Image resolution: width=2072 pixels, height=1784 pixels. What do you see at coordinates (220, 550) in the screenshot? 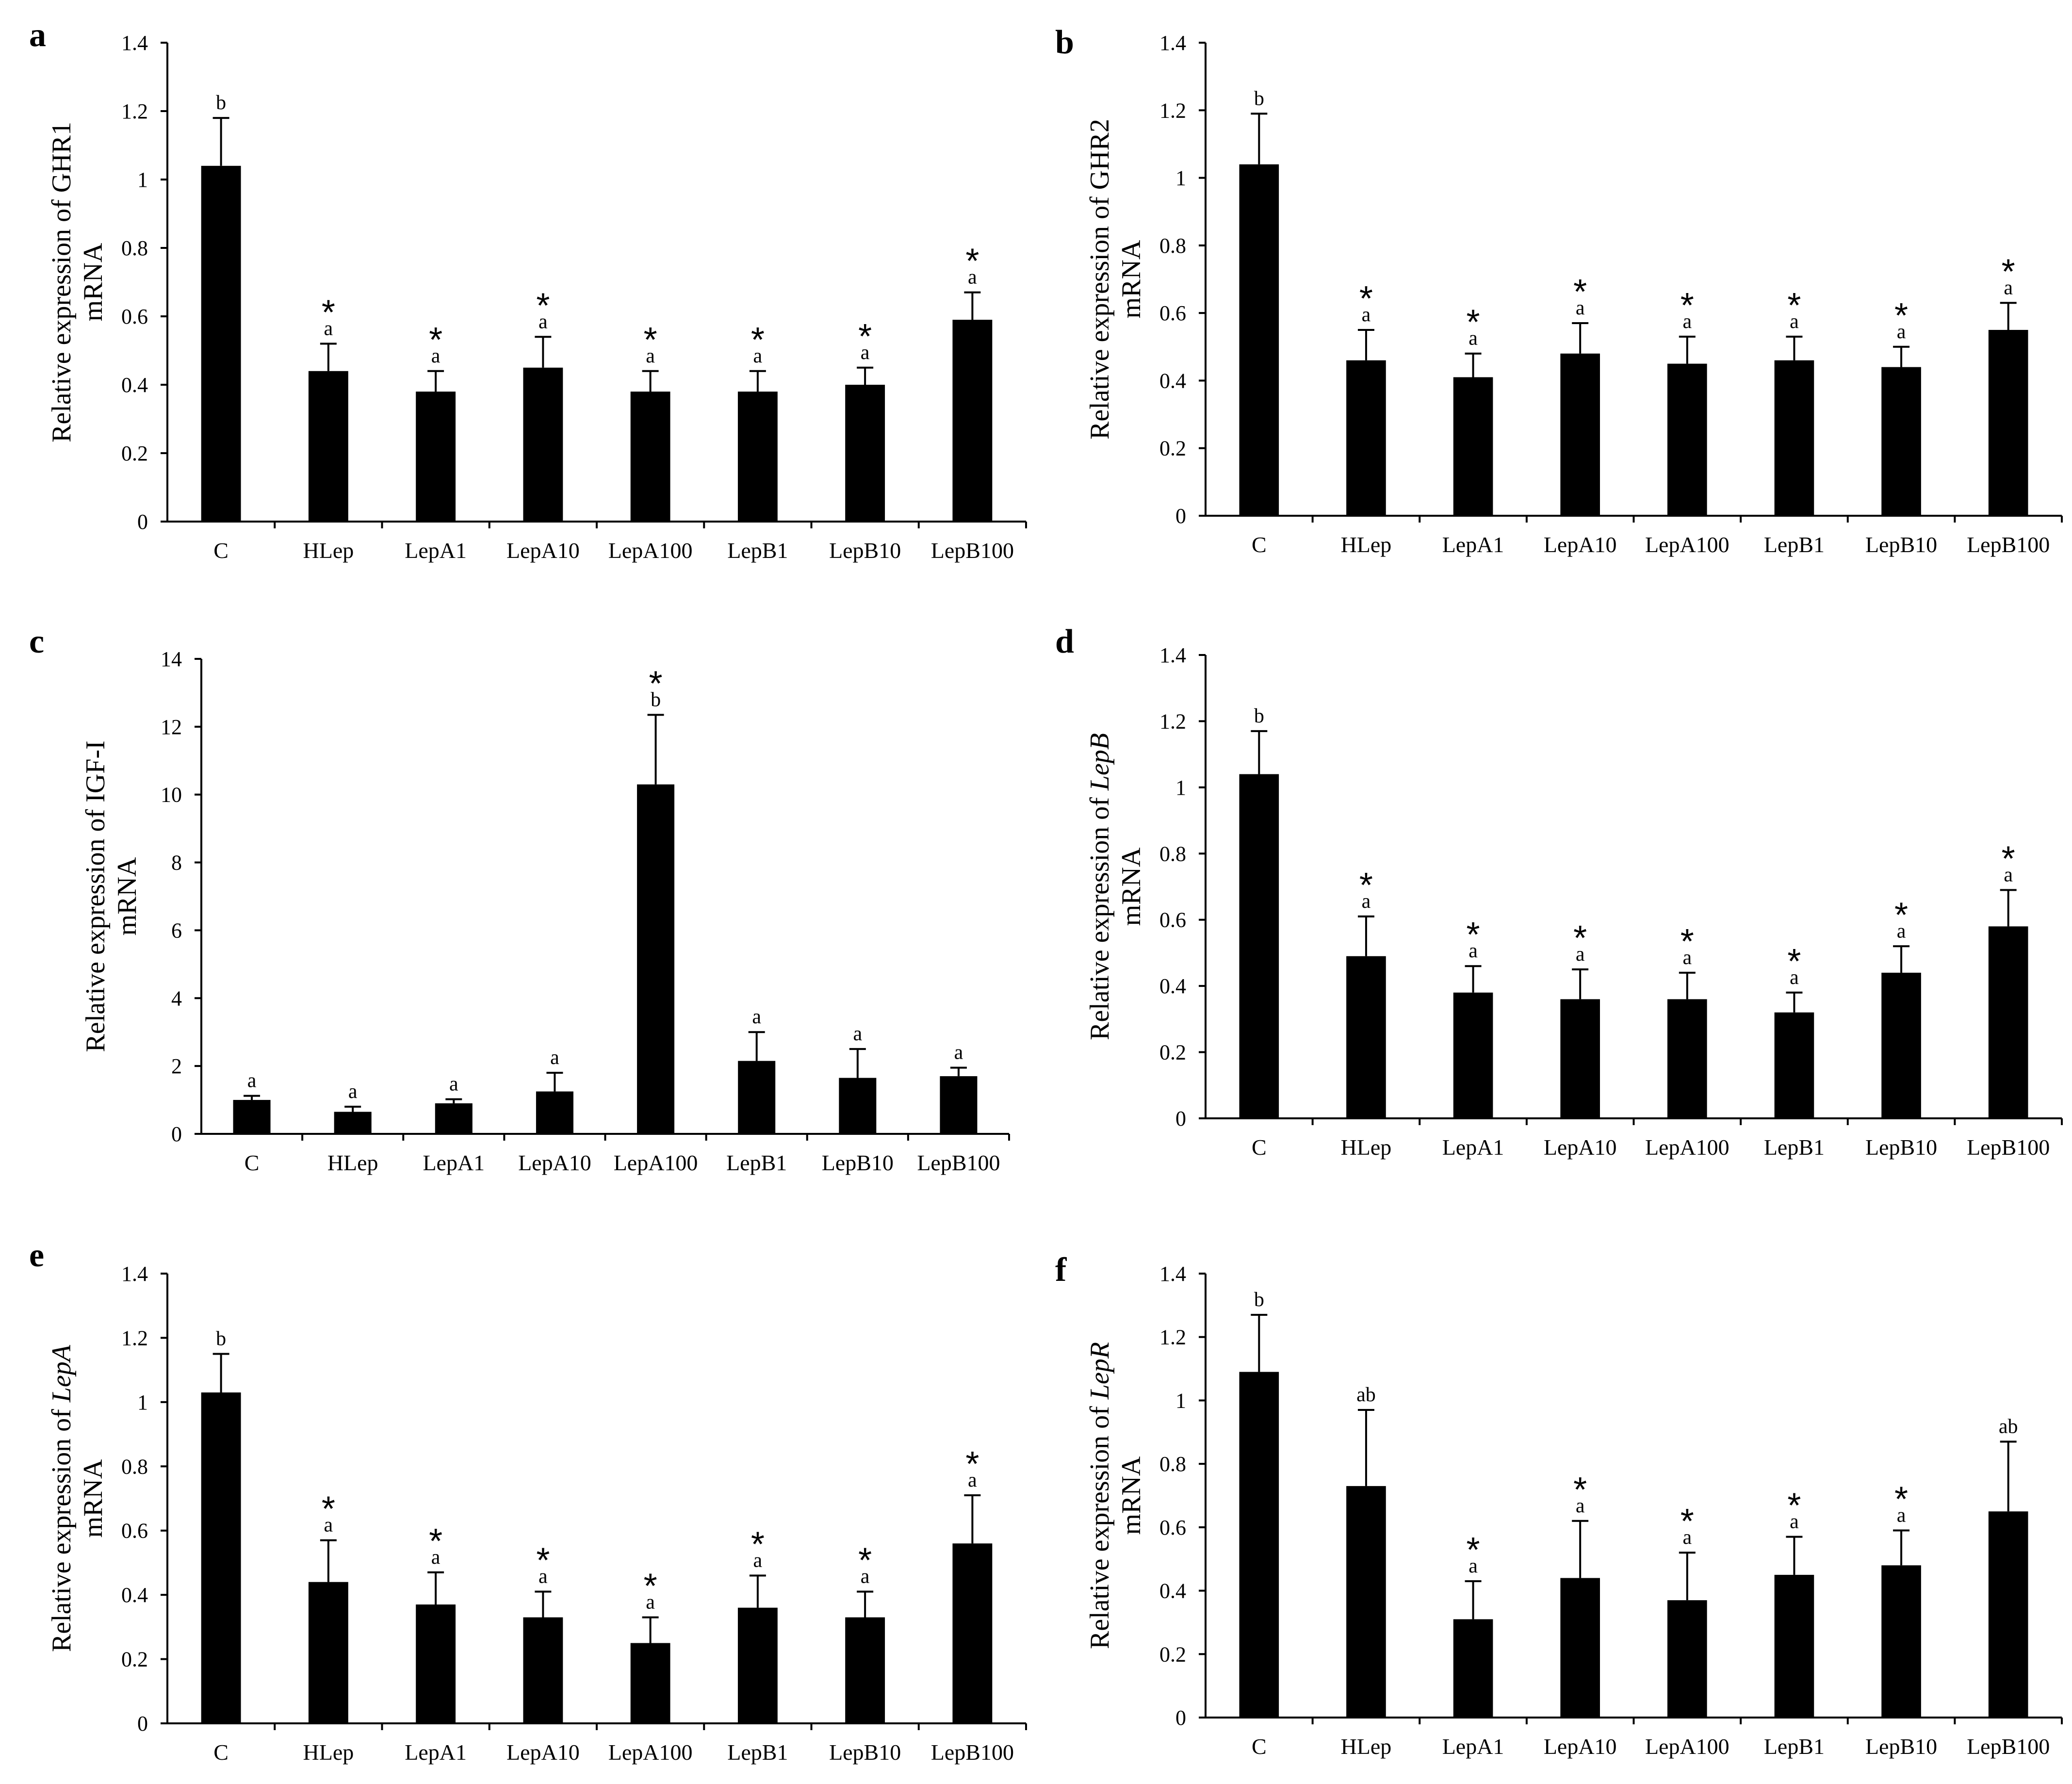
I see `x-category-label: C` at bounding box center [220, 550].